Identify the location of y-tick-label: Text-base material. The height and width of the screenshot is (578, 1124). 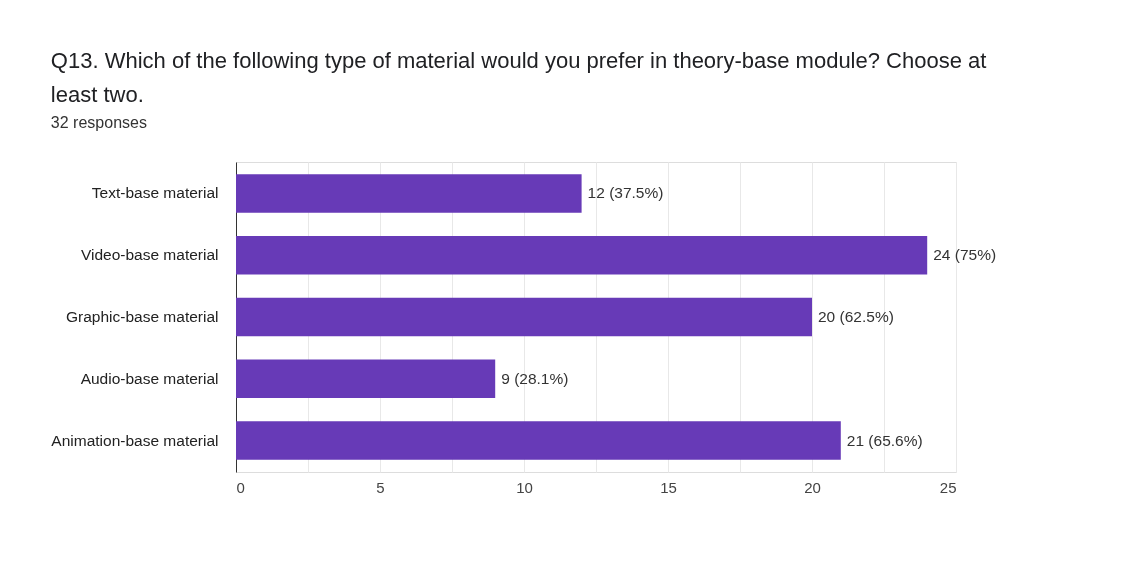
(155, 193).